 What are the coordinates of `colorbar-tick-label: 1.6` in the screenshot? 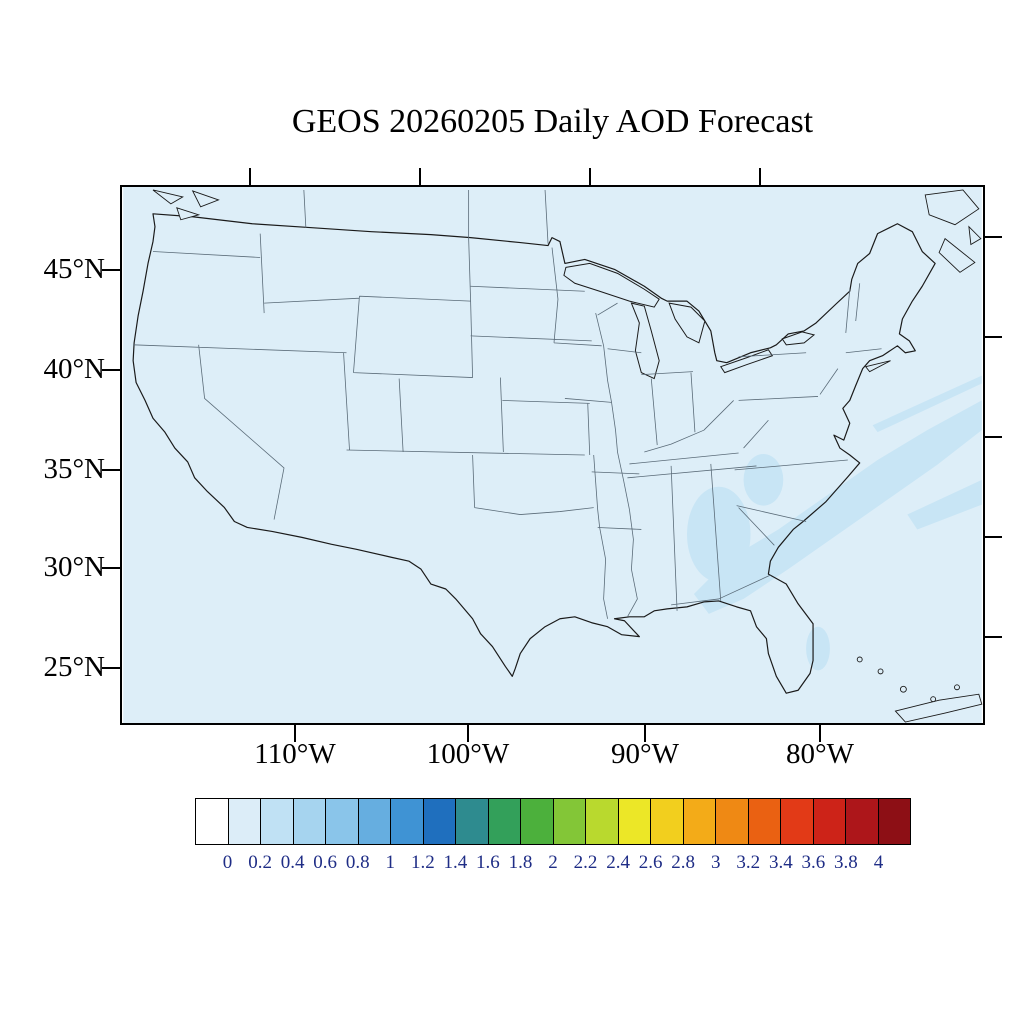 It's located at (488, 862).